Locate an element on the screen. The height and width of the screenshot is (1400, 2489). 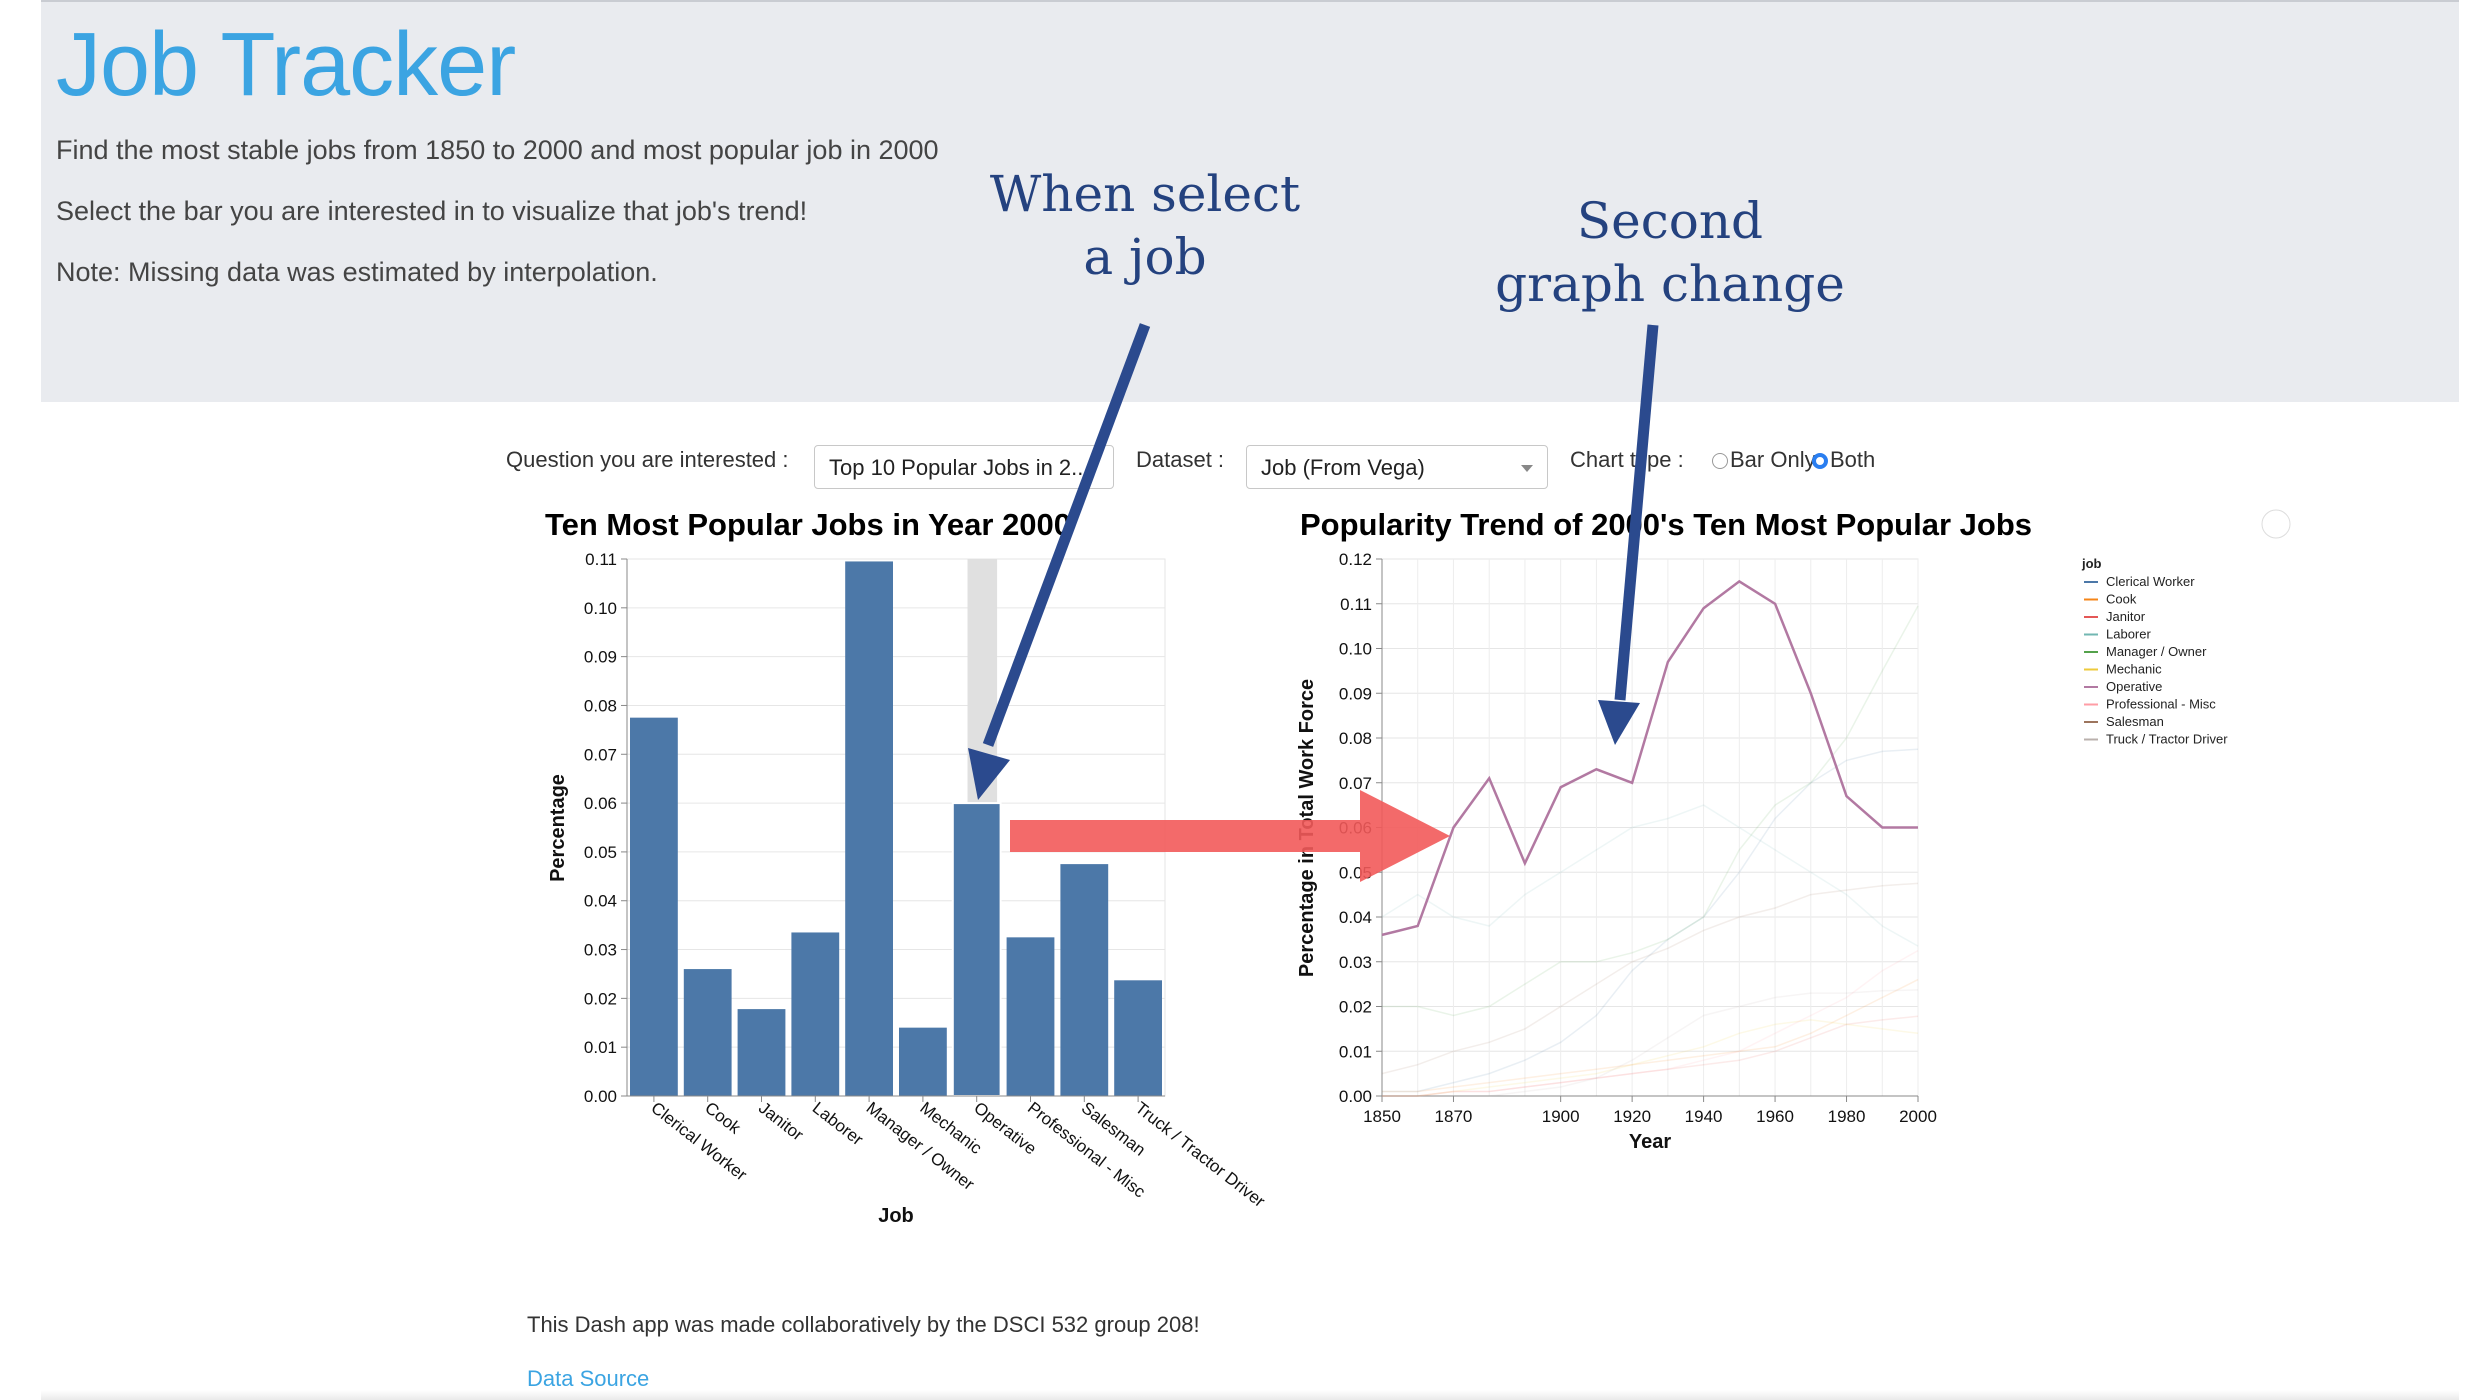
line-xtick-label: 1870 is located at coordinates (1454, 1116).